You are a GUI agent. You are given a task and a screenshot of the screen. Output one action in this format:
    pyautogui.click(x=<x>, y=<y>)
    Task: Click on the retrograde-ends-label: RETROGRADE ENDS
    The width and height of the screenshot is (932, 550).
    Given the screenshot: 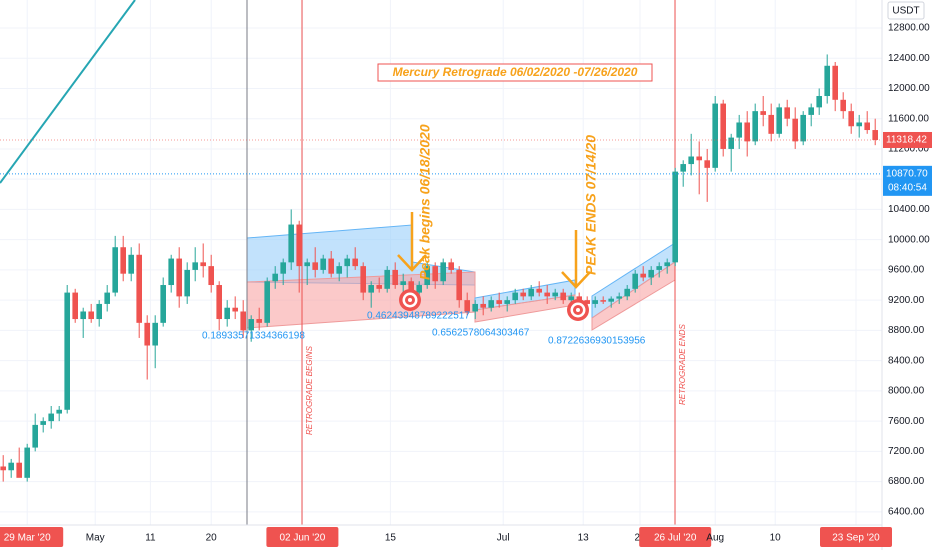 What is the action you would take?
    pyautogui.click(x=682, y=364)
    